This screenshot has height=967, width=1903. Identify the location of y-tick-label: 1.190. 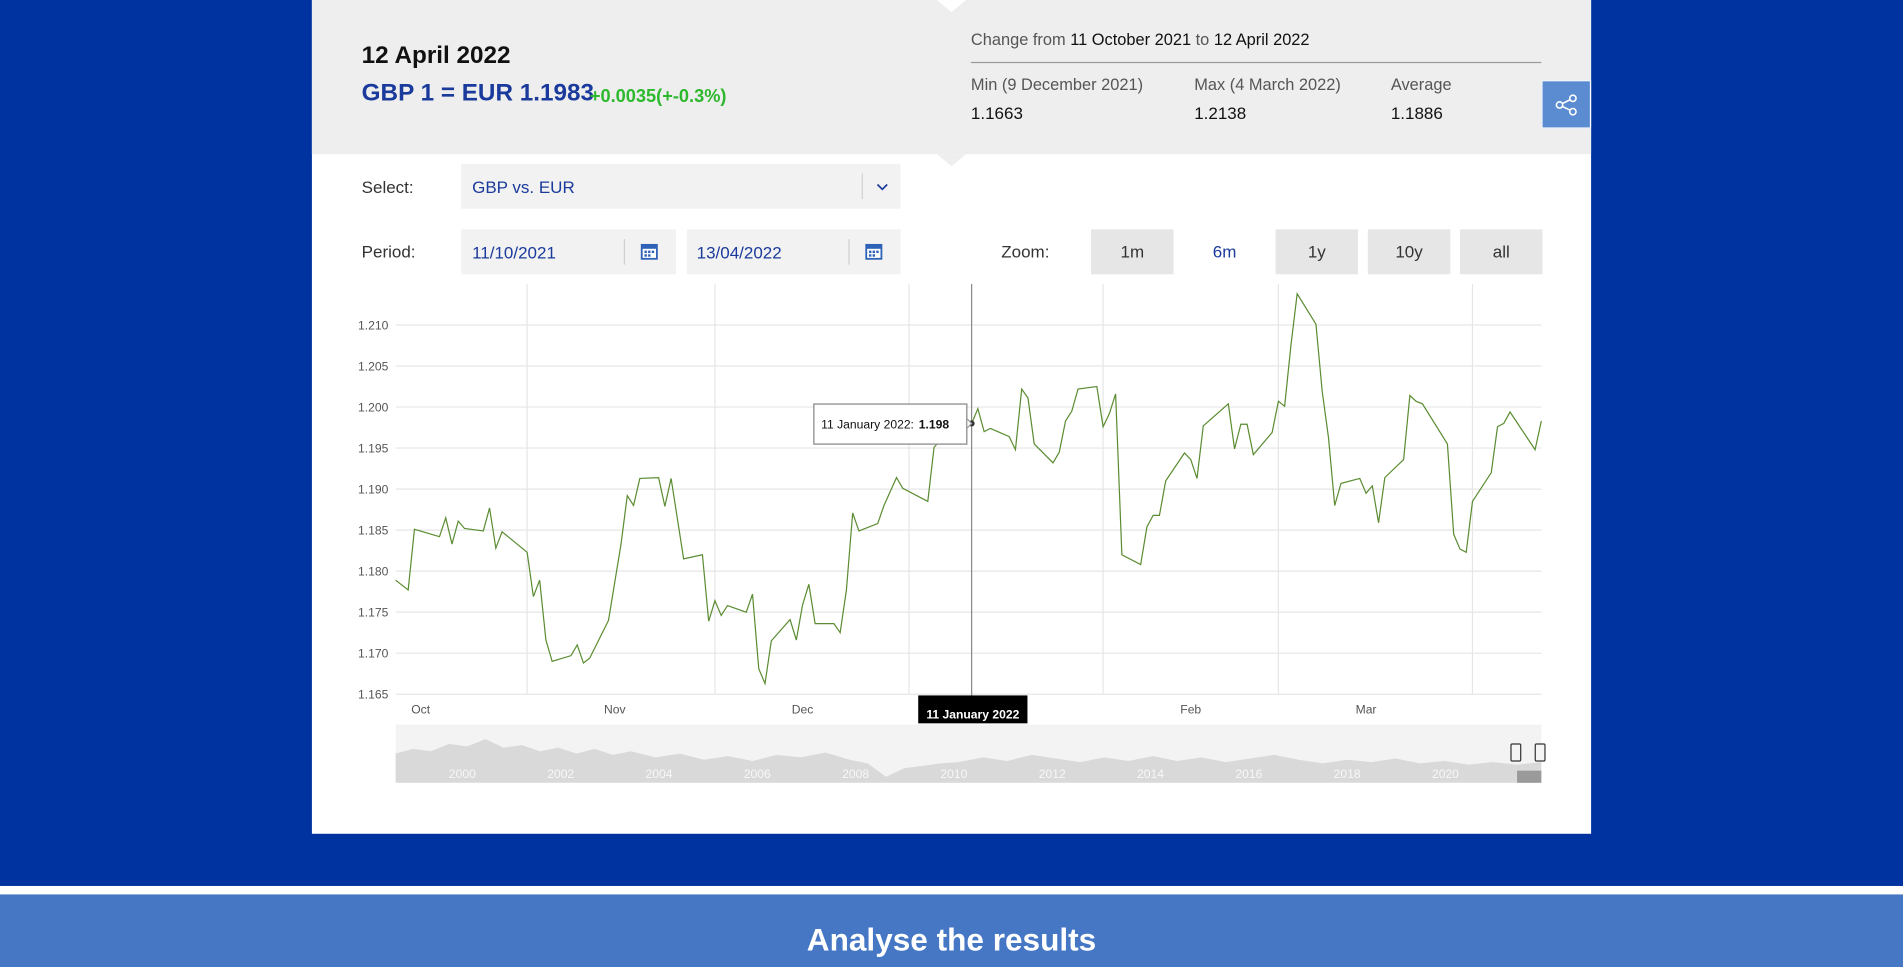
(373, 489).